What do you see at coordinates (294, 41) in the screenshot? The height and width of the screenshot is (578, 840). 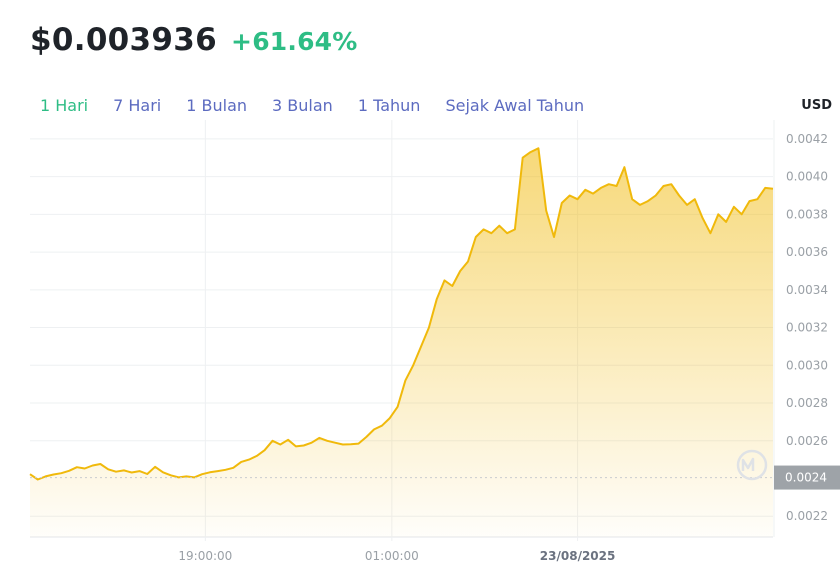 I see `price-change-percent: +61.64%` at bounding box center [294, 41].